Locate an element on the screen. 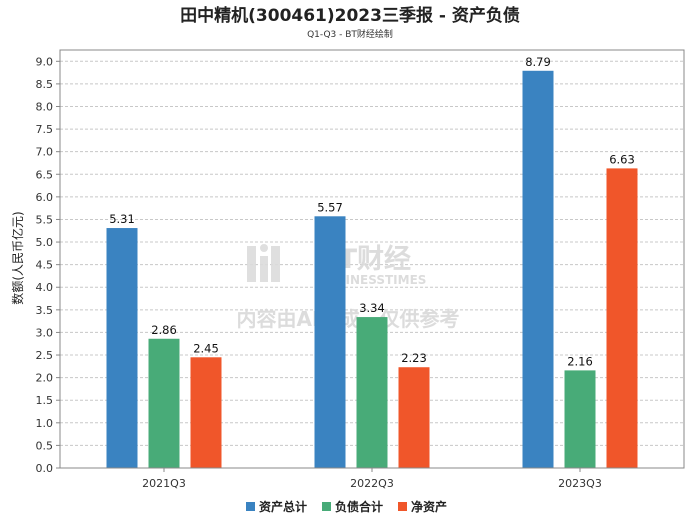  legend-swatch-负债合计 is located at coordinates (326, 506).